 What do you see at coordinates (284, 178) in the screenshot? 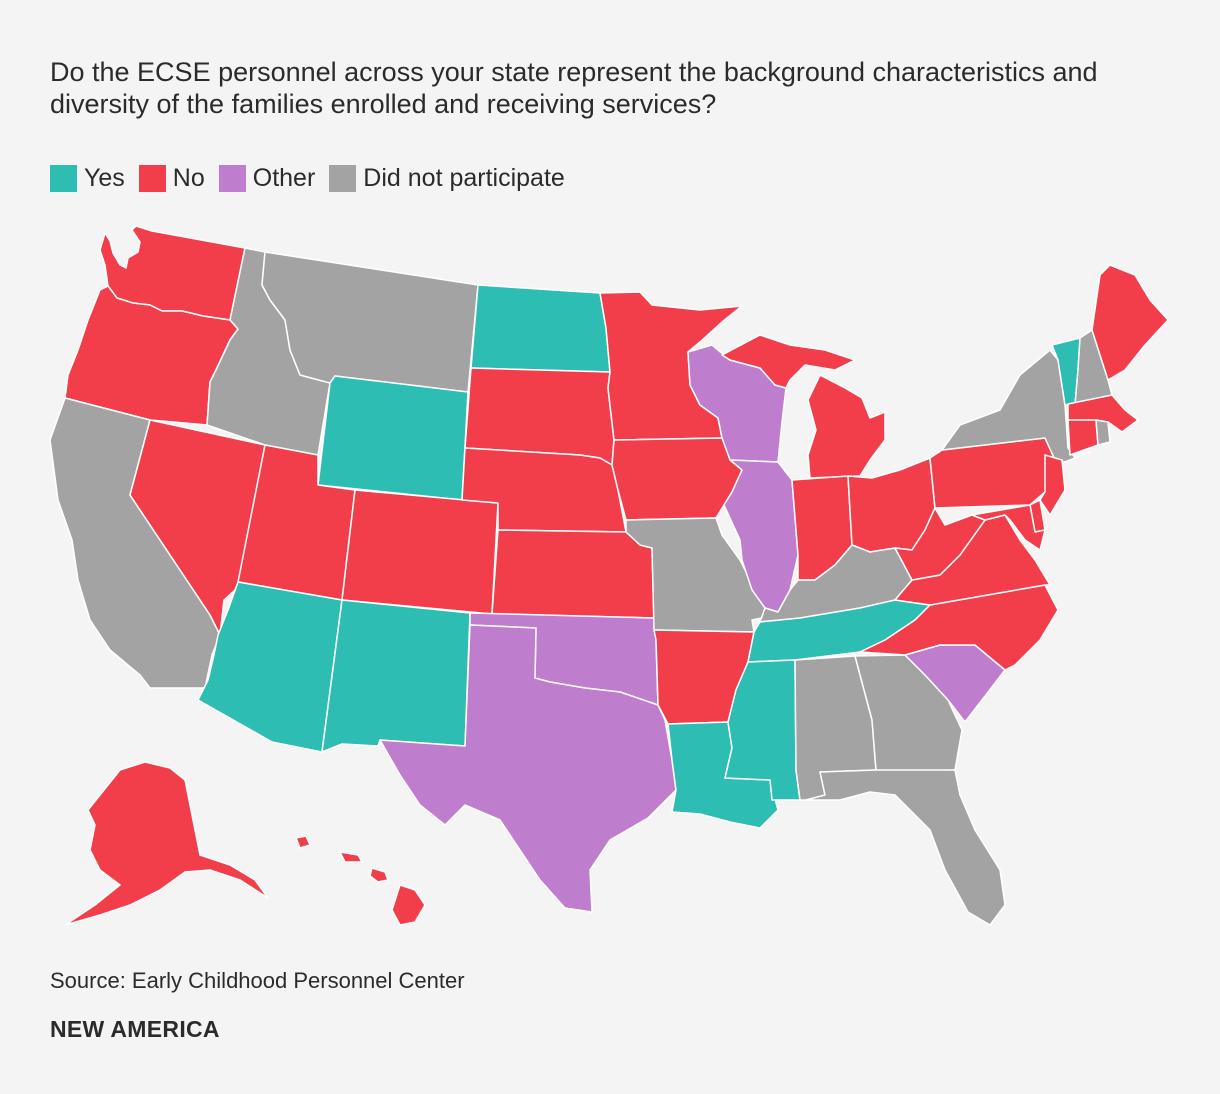
I see `legend-label-other: Other` at bounding box center [284, 178].